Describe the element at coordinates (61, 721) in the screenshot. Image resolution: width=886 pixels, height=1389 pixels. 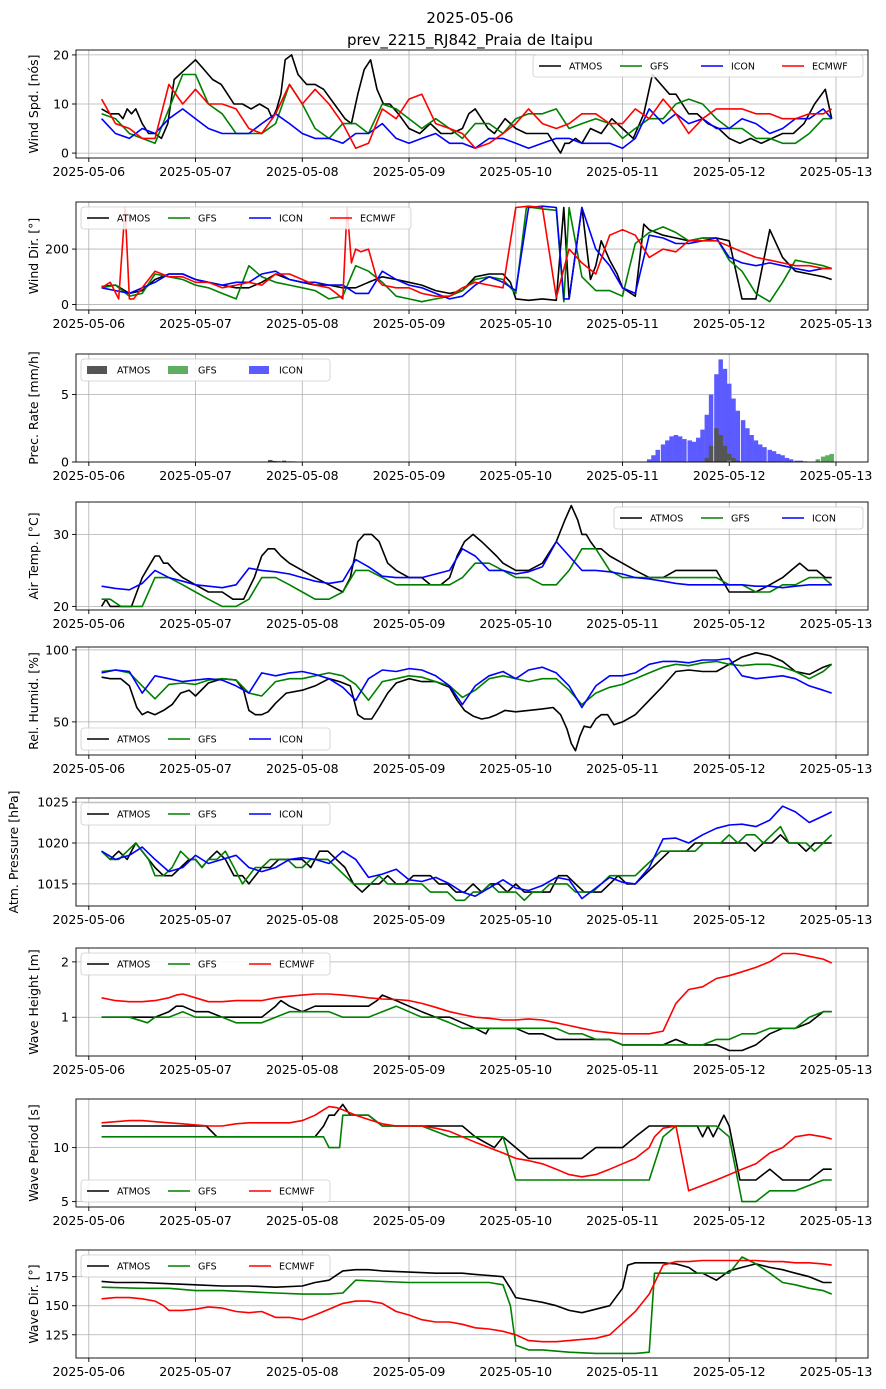
I see `y-tick-label: 50` at that location.